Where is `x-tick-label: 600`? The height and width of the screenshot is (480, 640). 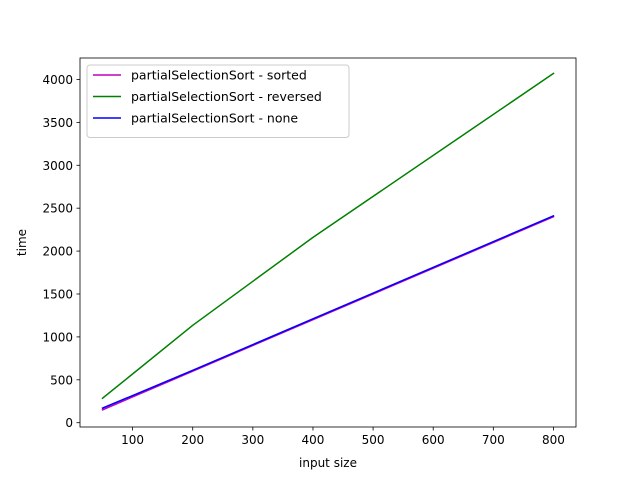 x-tick-label: 600 is located at coordinates (433, 440).